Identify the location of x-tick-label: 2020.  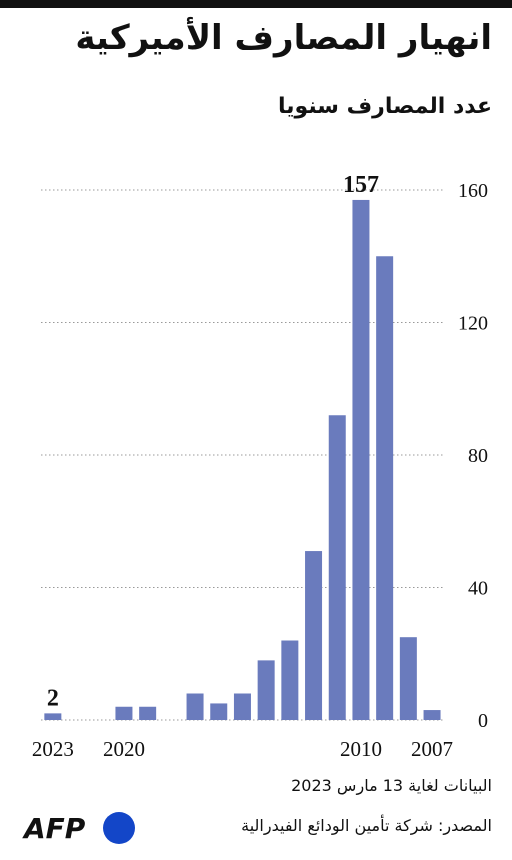
(124, 749).